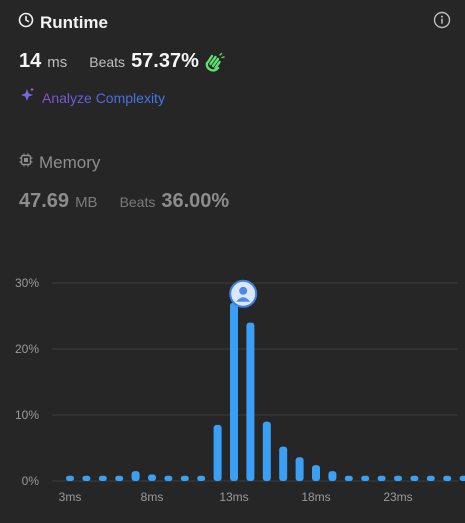 The height and width of the screenshot is (523, 465). Describe the element at coordinates (31, 481) in the screenshot. I see `y-tick-label: 0%` at that location.